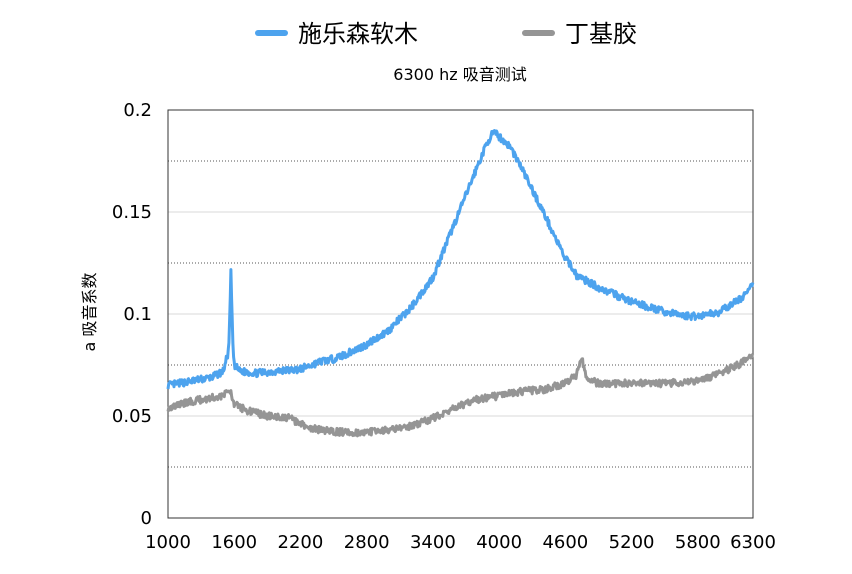 This screenshot has height=574, width=852. I want to click on legend-label-series-1: 施乐森软木, so click(358, 34).